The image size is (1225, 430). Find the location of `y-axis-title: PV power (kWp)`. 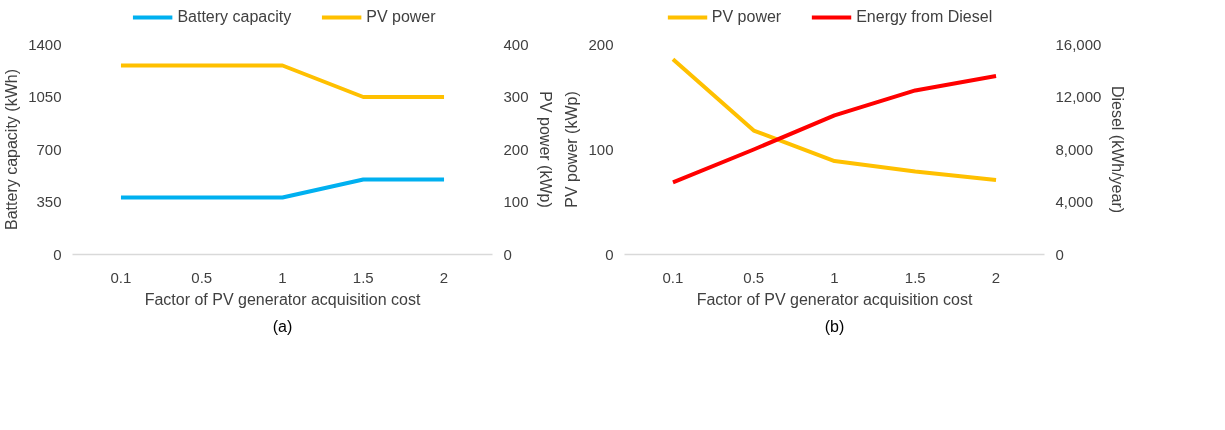

y-axis-title: PV power (kWp) is located at coordinates (572, 149).